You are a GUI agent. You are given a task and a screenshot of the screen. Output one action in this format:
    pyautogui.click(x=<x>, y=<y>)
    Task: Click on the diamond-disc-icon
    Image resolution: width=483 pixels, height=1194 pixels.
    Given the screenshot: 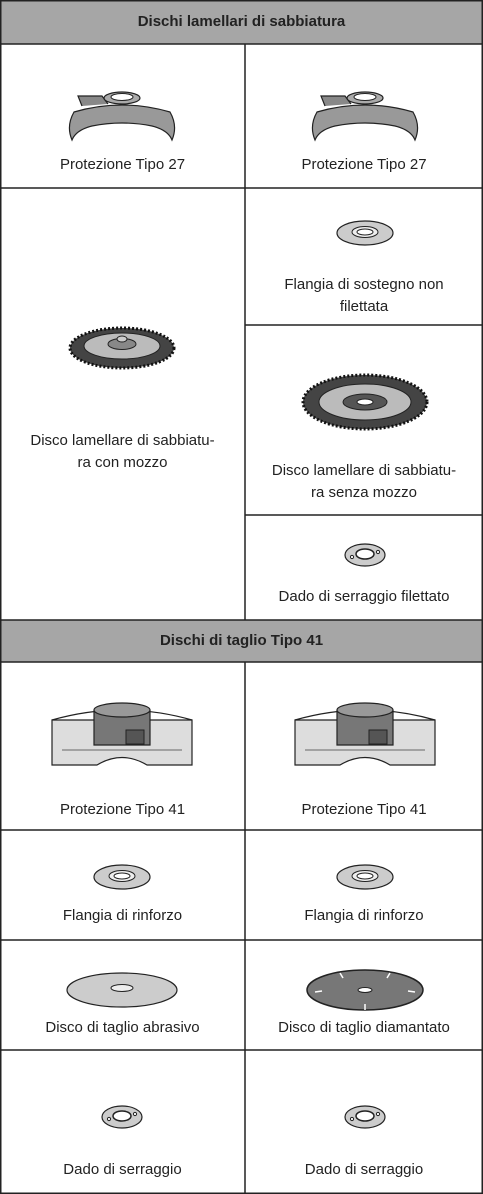 What is the action you would take?
    pyautogui.click(x=365, y=990)
    